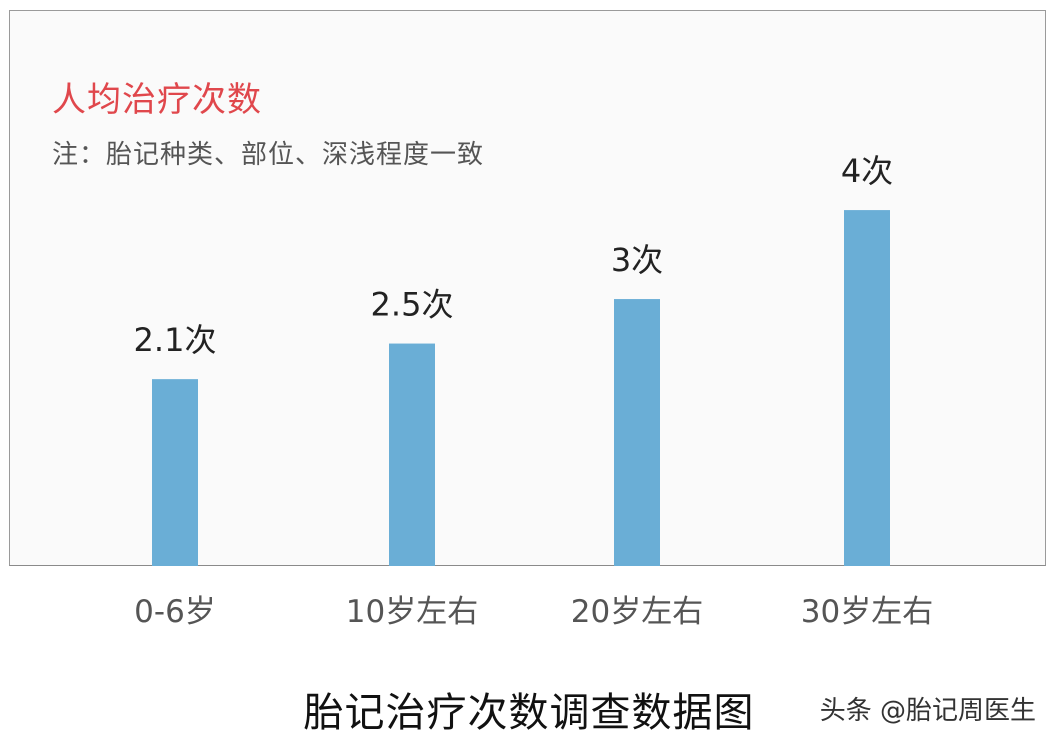 The height and width of the screenshot is (742, 1058). Describe the element at coordinates (637, 260) in the screenshot. I see `data-label-2: 3次` at that location.